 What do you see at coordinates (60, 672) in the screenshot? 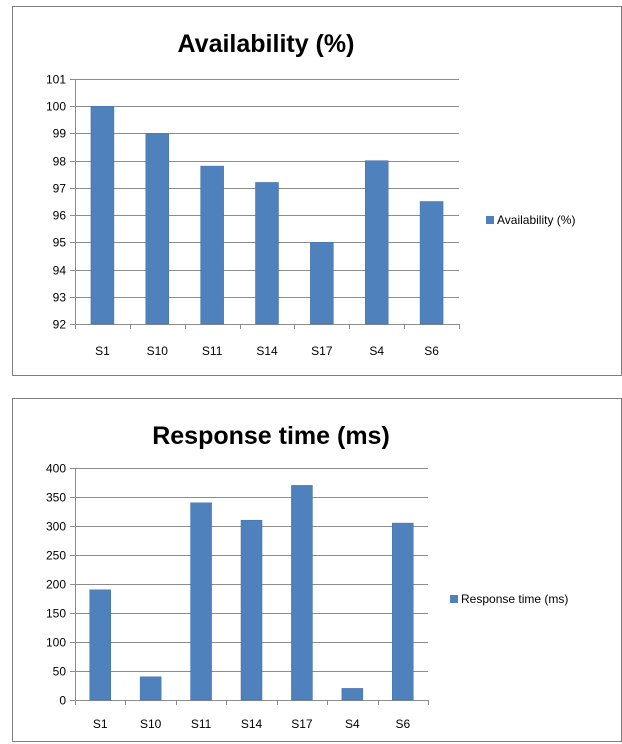
I see `y-tick-label: 50` at bounding box center [60, 672].